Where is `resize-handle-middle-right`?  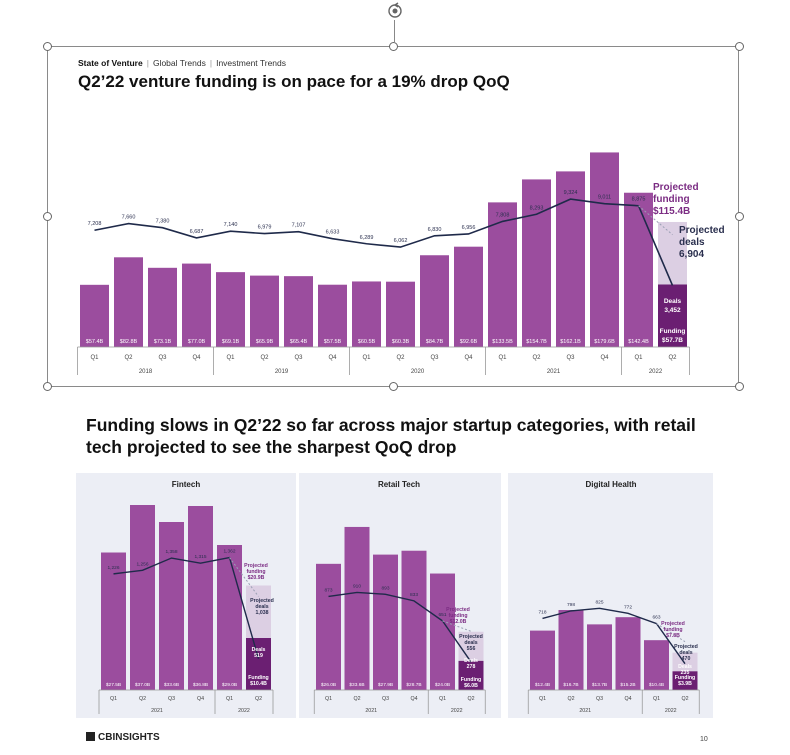 resize-handle-middle-right is located at coordinates (739, 216).